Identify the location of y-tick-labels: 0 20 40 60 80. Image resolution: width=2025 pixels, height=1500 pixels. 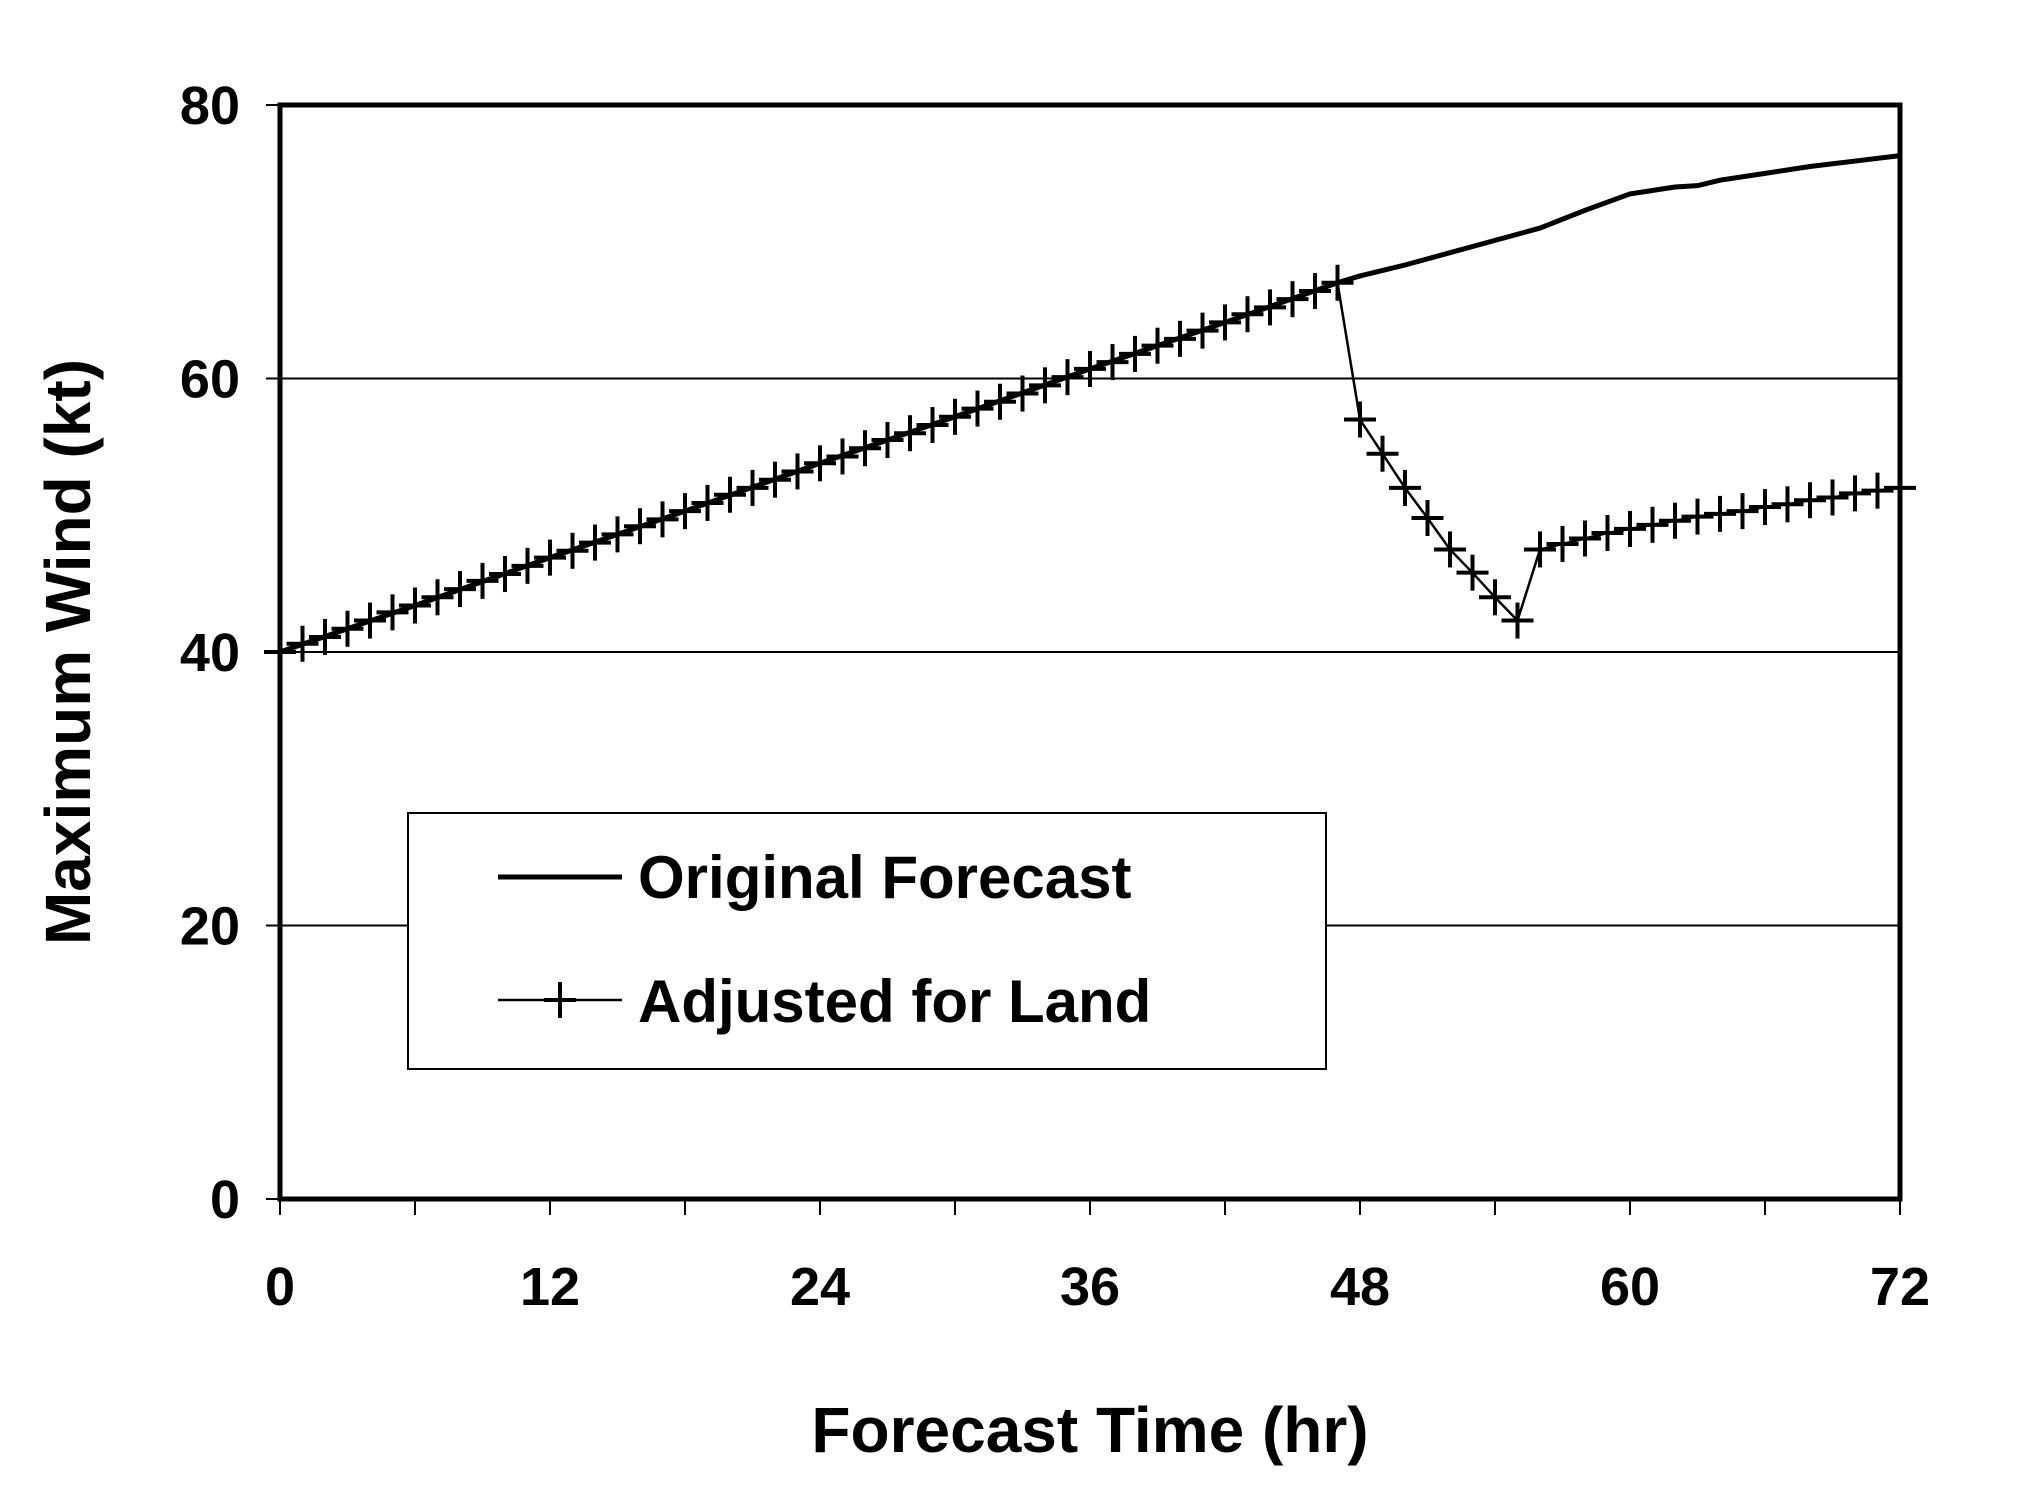
(210, 653).